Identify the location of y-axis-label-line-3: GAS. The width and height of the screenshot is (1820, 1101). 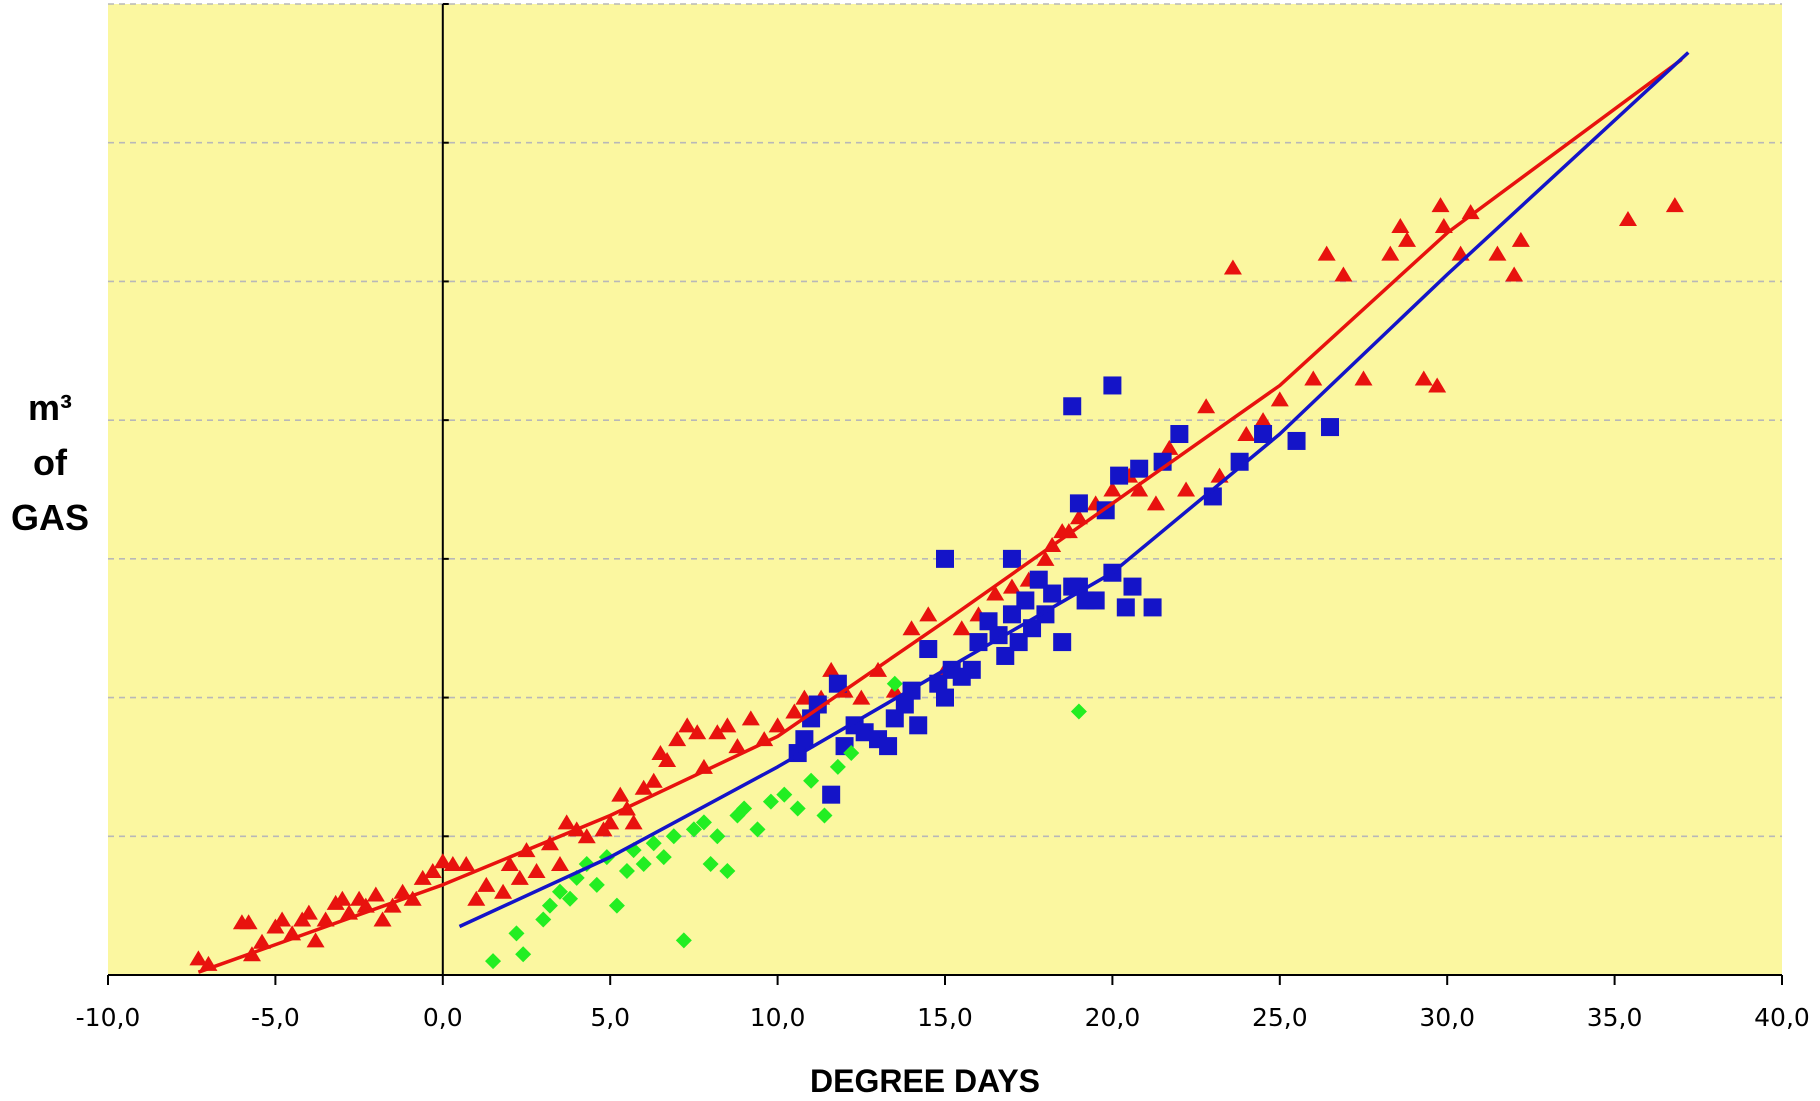
(49, 517).